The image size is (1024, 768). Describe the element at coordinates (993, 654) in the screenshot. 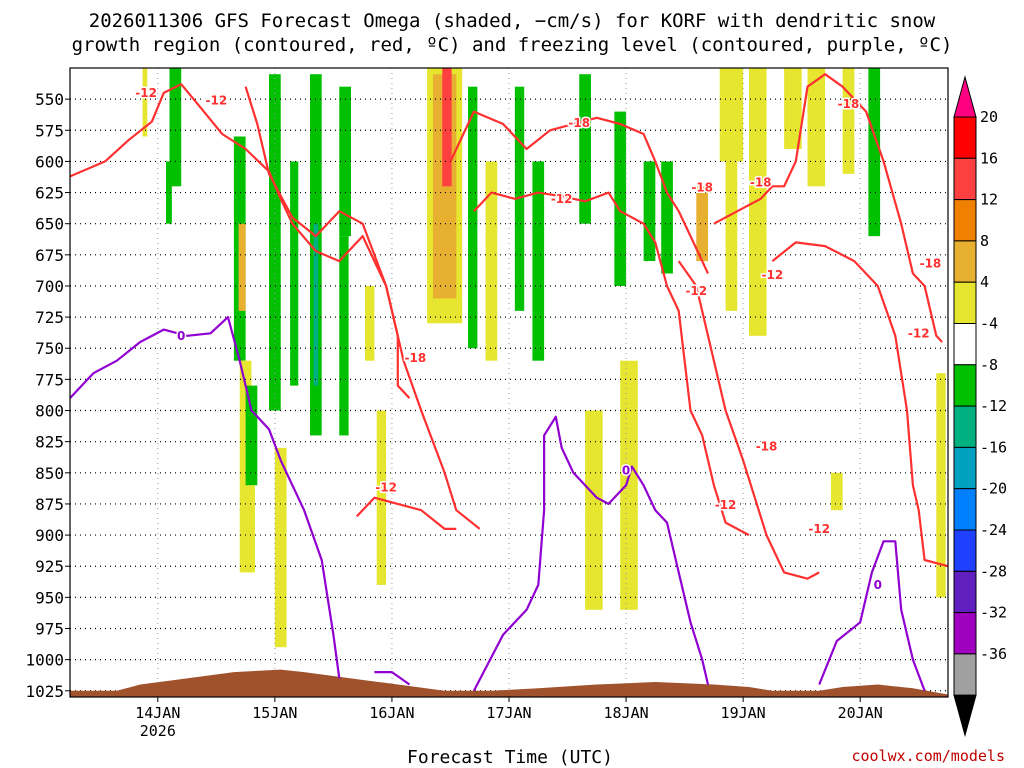

I see `colorbar-label: -36` at that location.